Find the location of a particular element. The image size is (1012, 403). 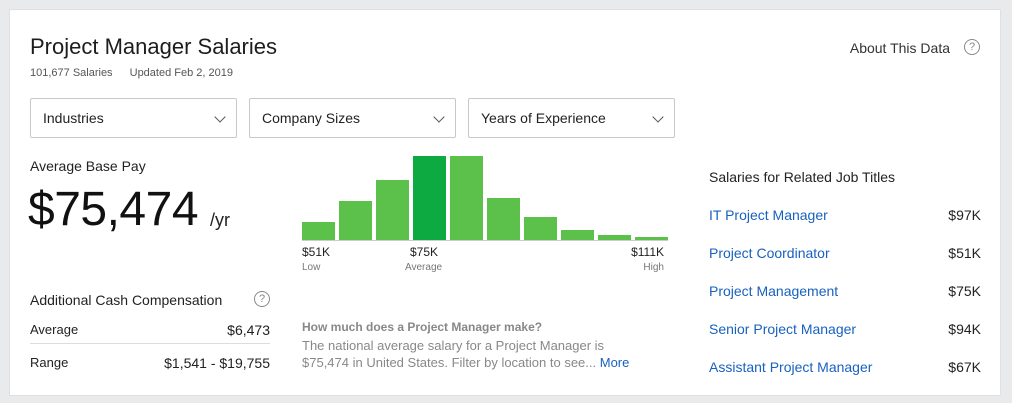

company-sizes-dropdown: Company Sizes is located at coordinates (352, 118).